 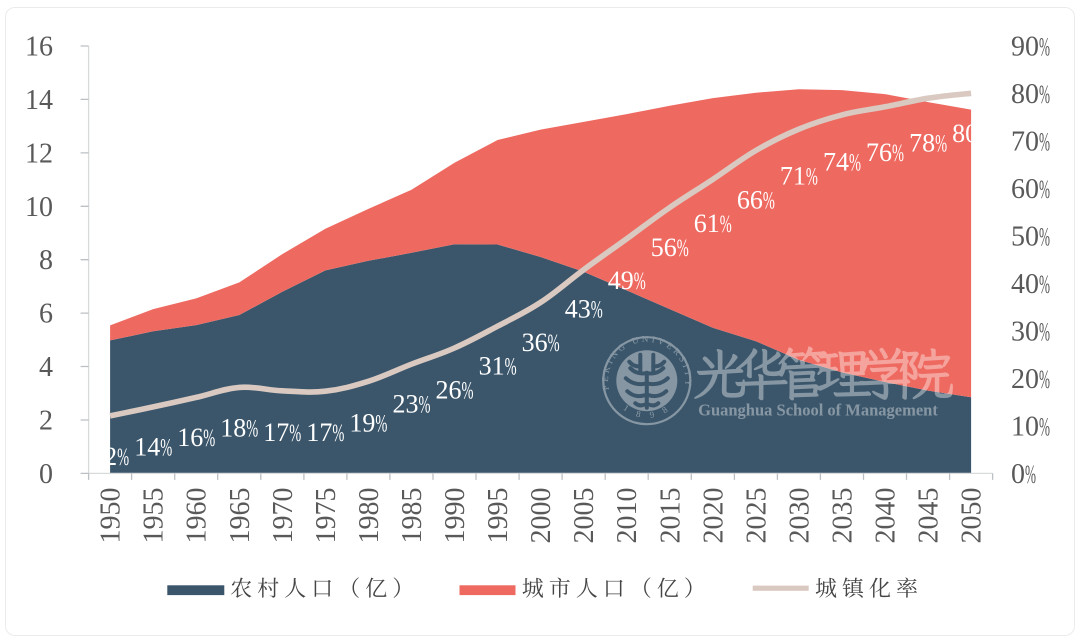 What do you see at coordinates (799, 516) in the screenshot?
I see `svg-text: 2030` at bounding box center [799, 516].